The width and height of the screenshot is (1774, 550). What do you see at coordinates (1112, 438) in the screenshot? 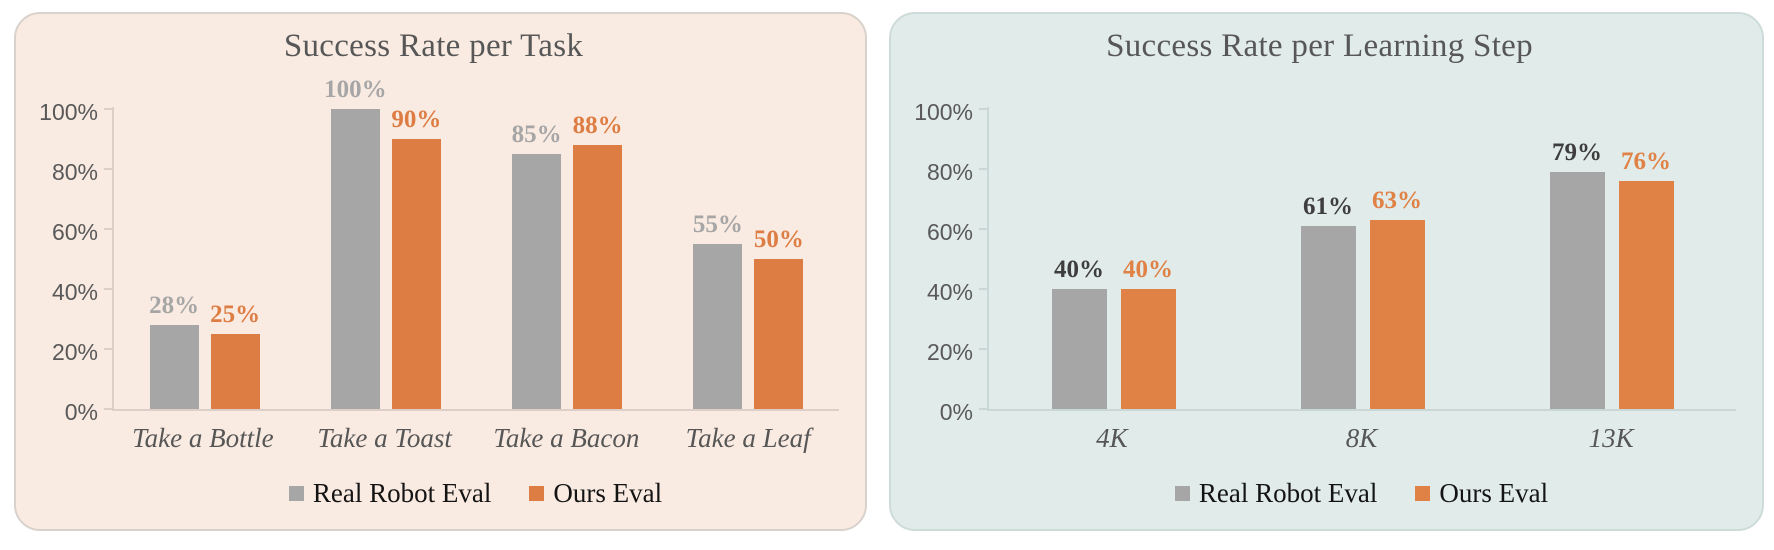
I see `x-axis-category-label: 4K` at bounding box center [1112, 438].